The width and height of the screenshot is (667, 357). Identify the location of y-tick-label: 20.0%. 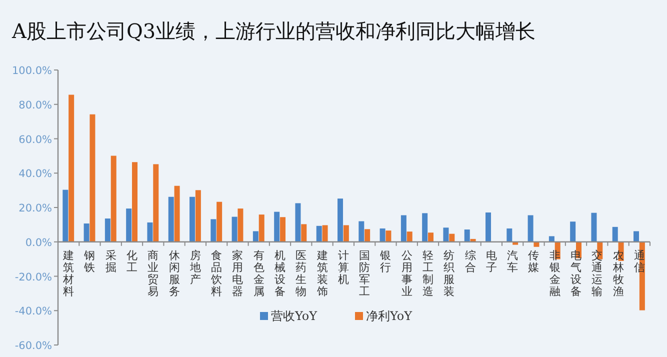
(35, 208).